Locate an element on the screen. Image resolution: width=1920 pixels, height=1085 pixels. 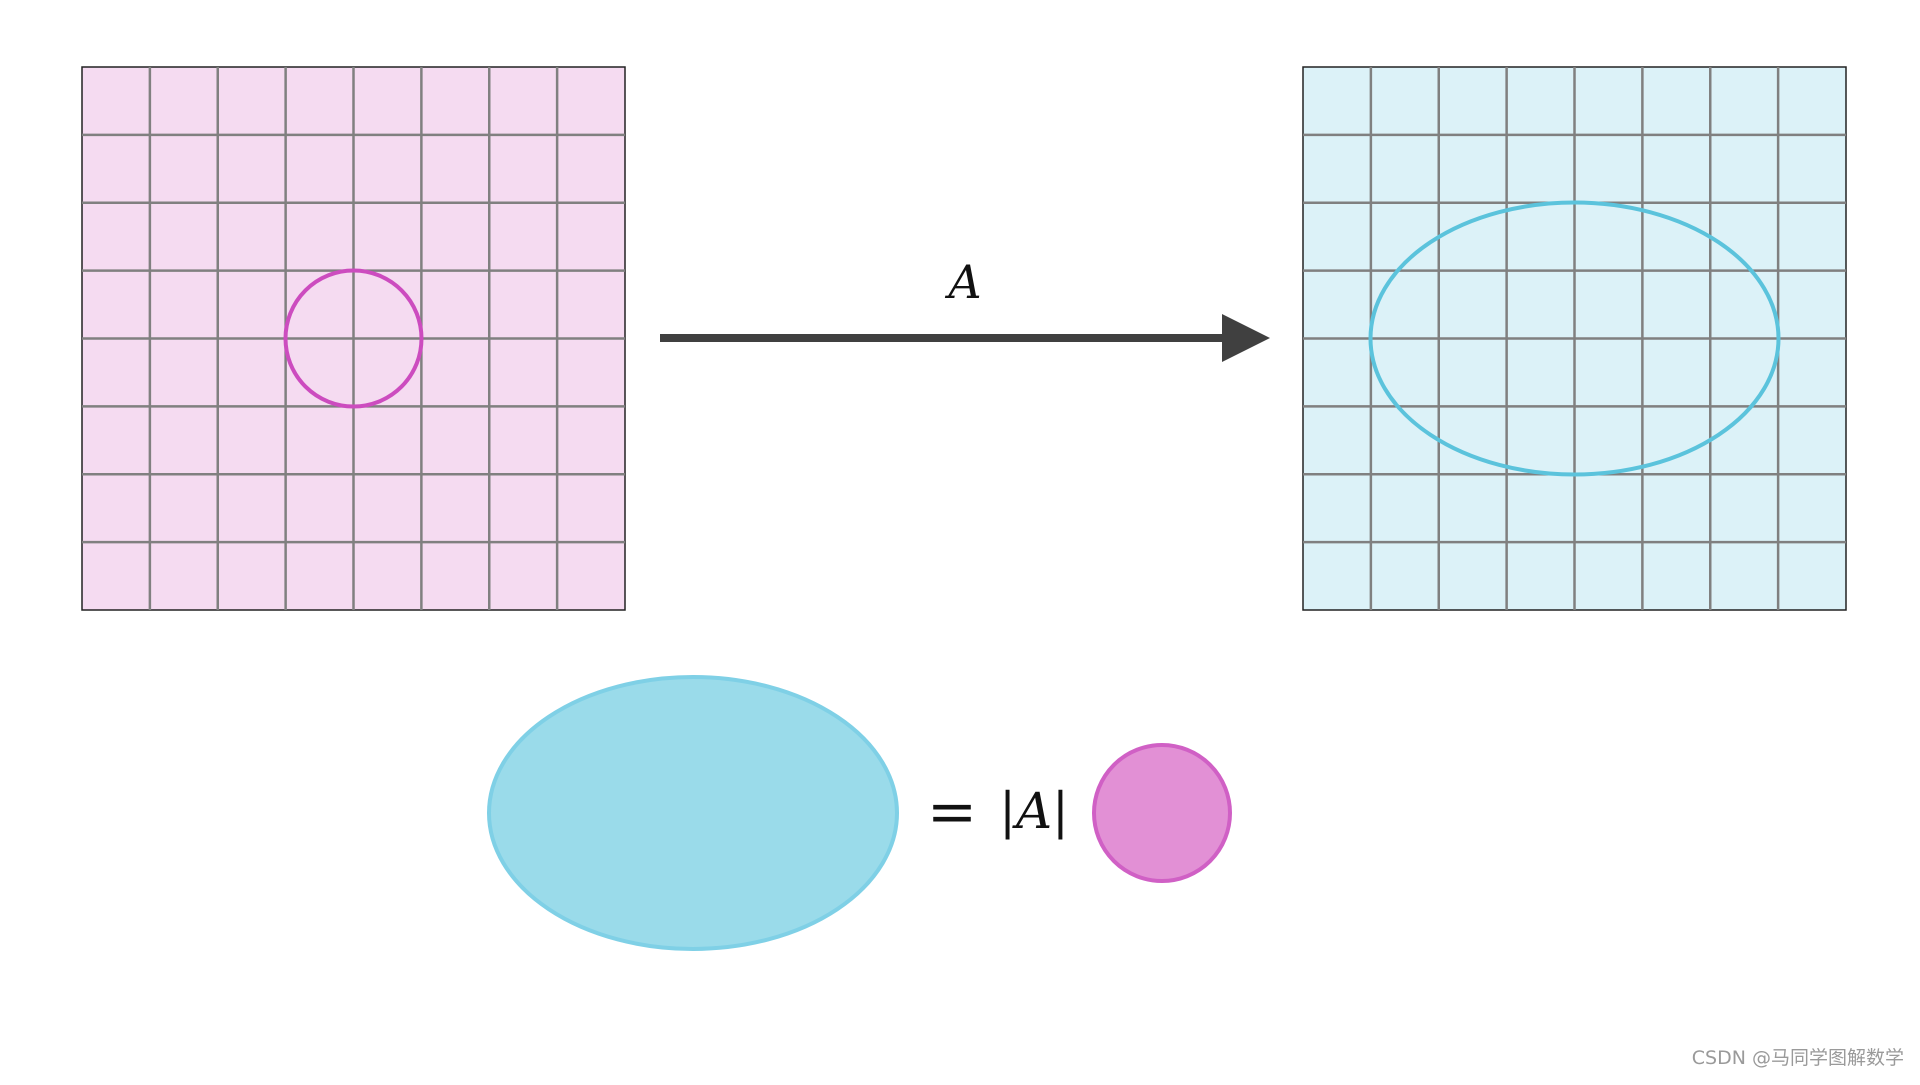
determinant-label: |A| is located at coordinates (1034, 811).